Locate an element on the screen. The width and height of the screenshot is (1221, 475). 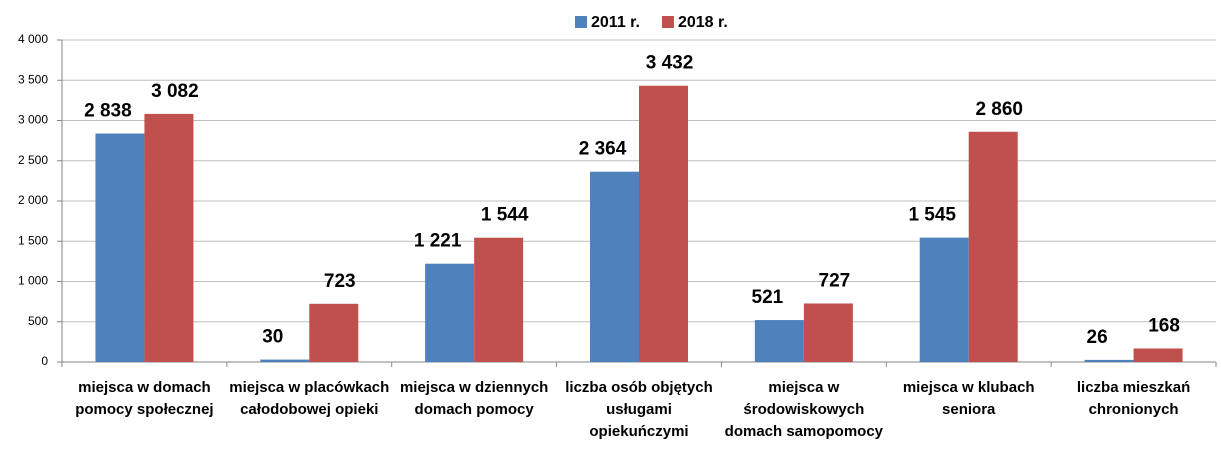
label-line: miejsca w placówkach is located at coordinates (309, 387).